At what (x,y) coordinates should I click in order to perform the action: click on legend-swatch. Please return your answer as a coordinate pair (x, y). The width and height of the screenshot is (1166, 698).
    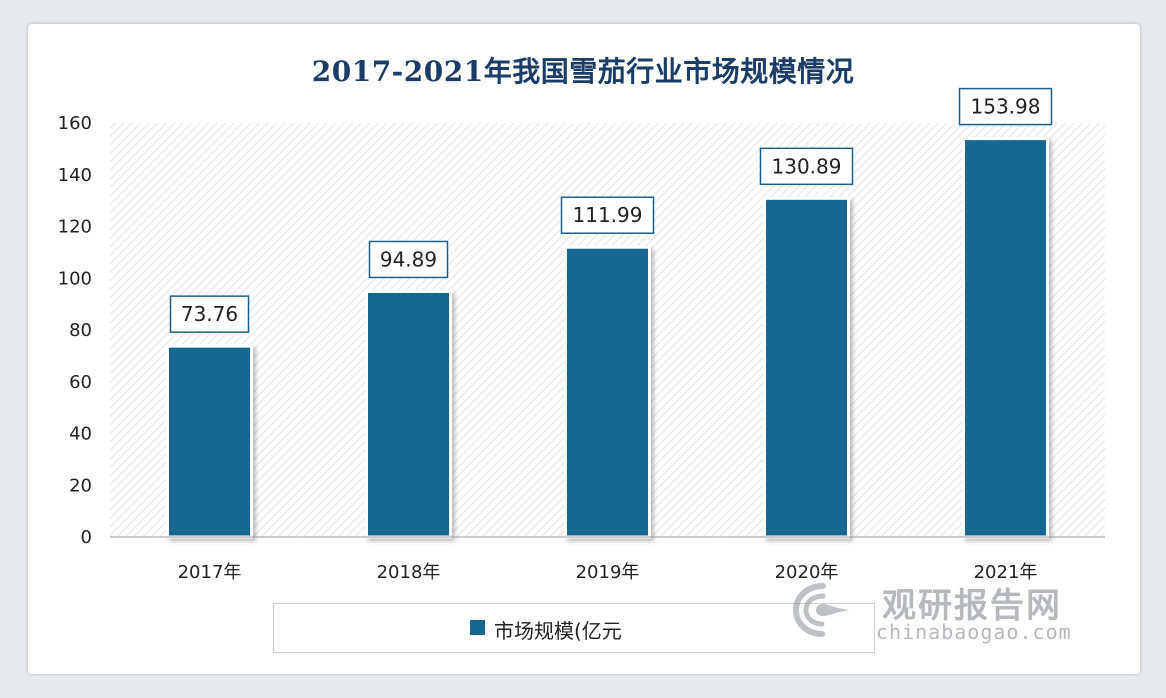
    Looking at the image, I should click on (477, 627).